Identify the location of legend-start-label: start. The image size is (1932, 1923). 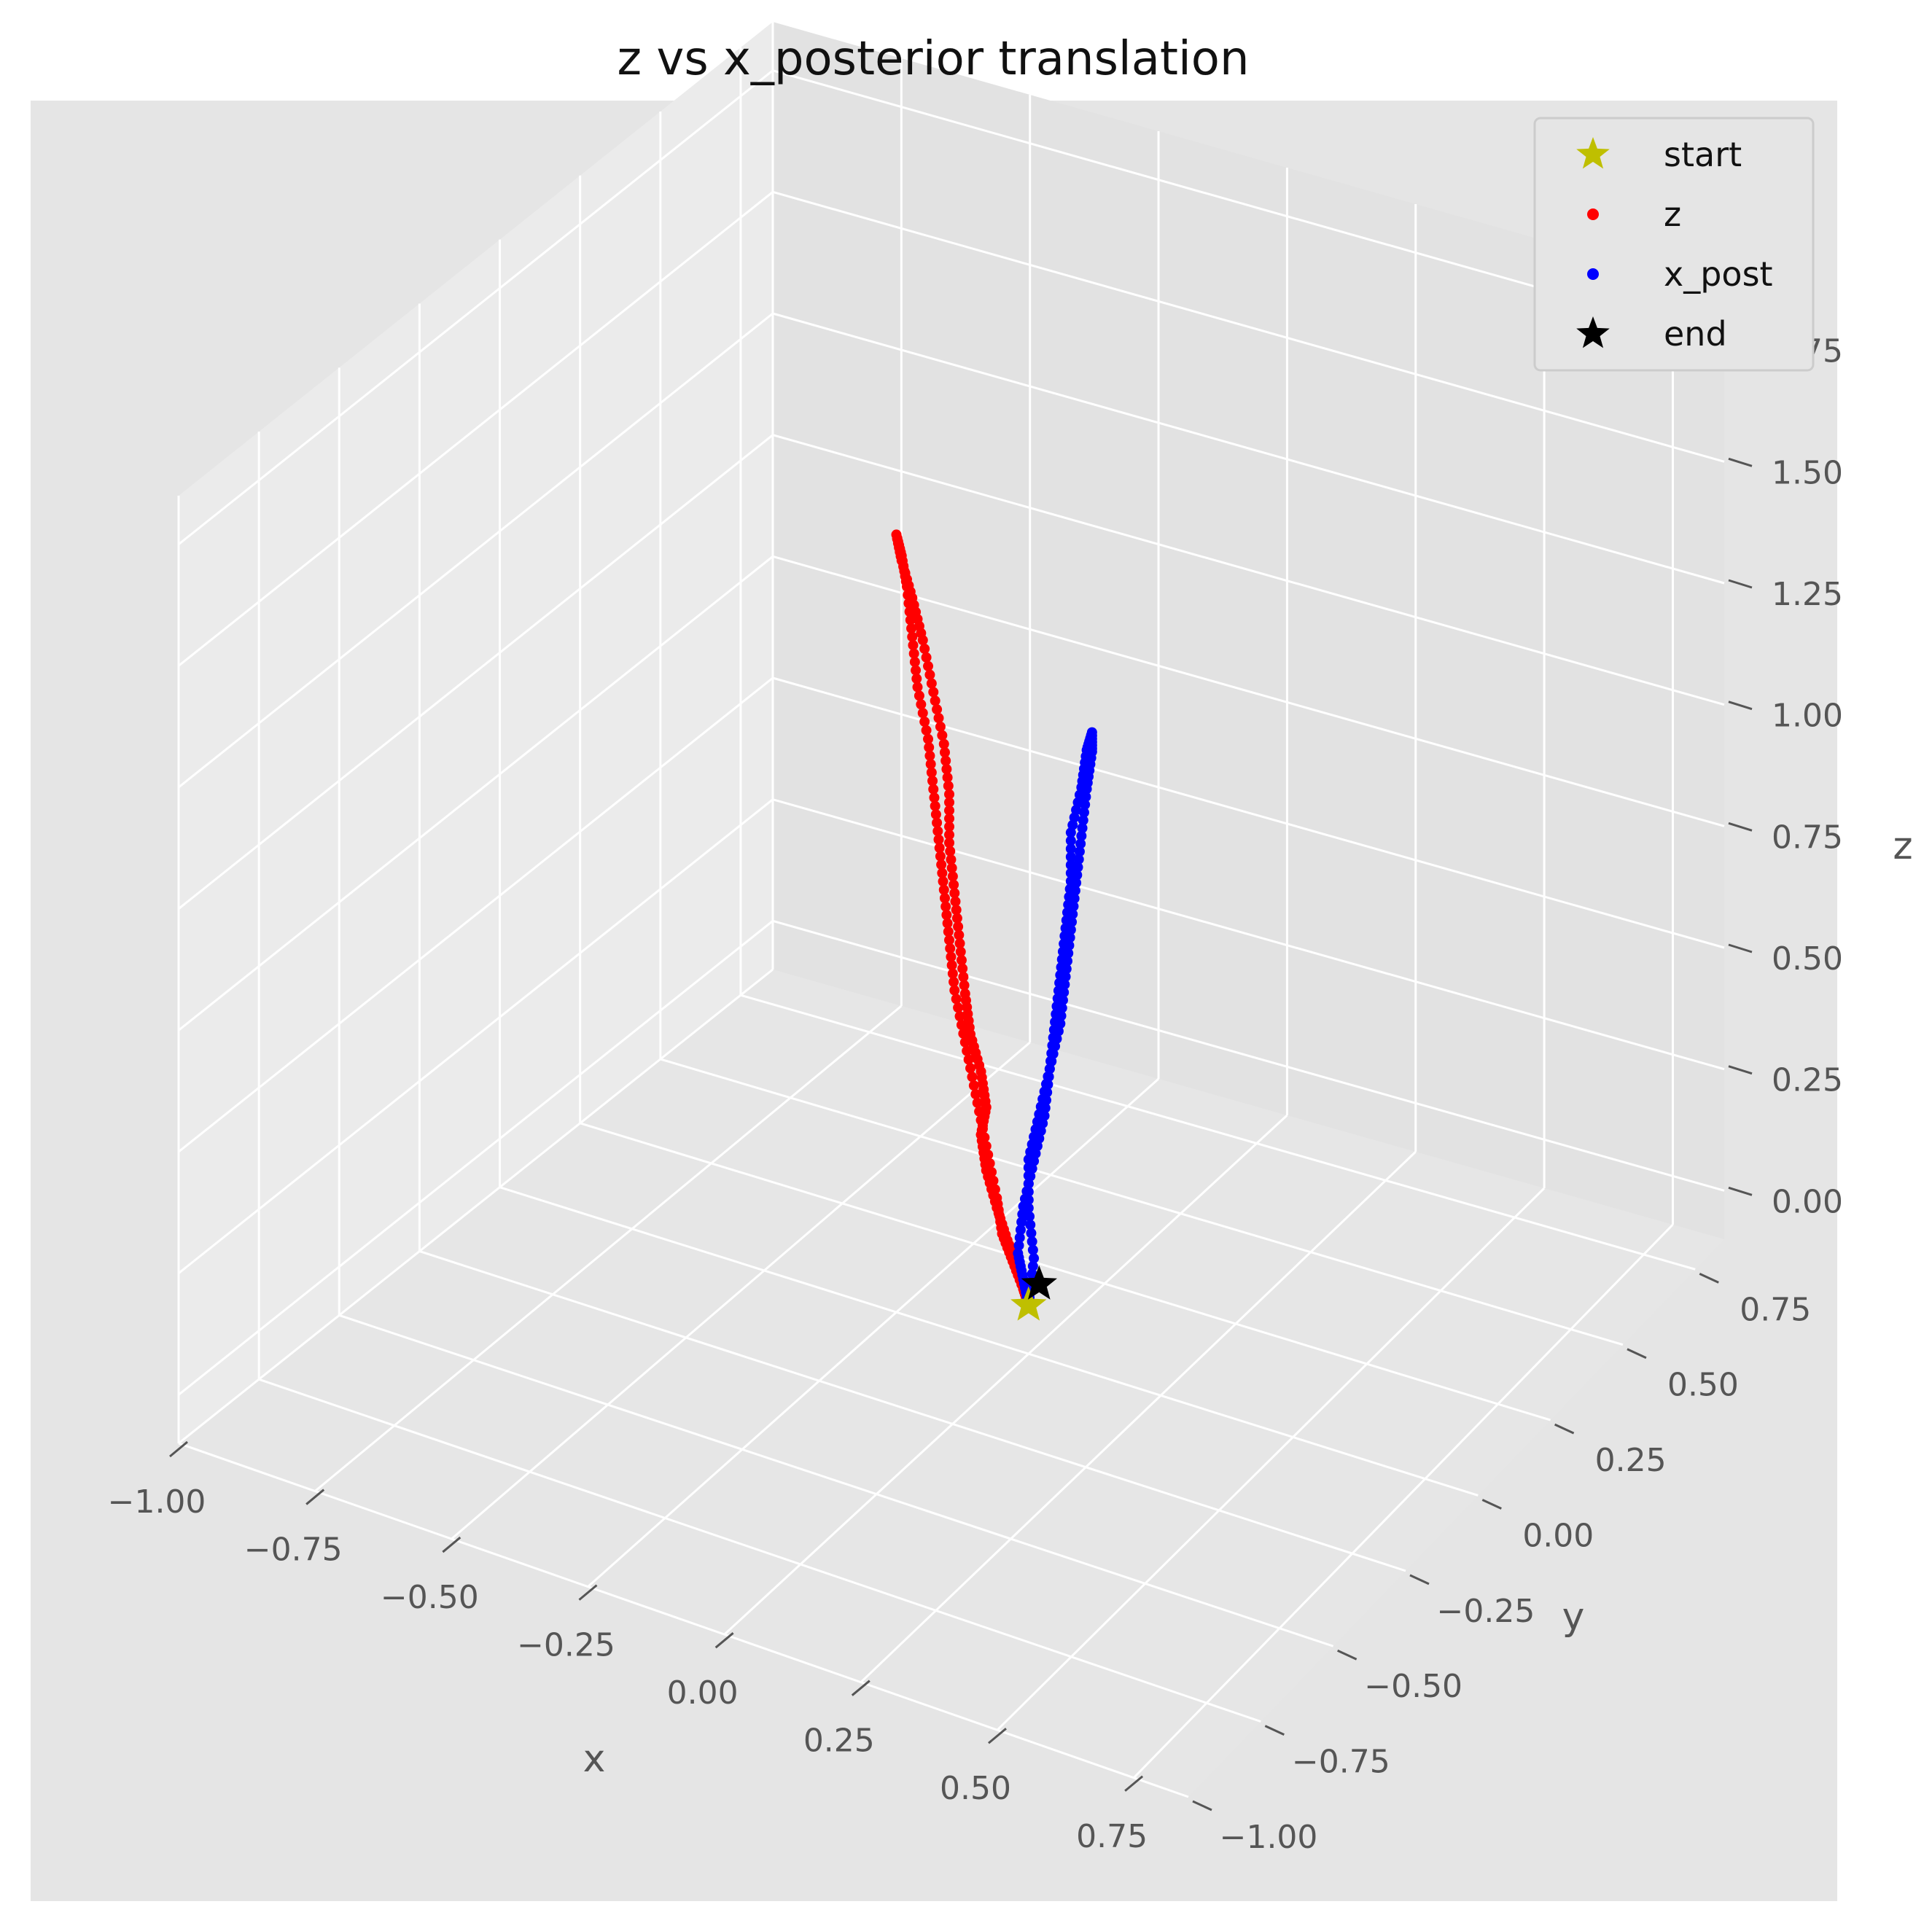
(1703, 154).